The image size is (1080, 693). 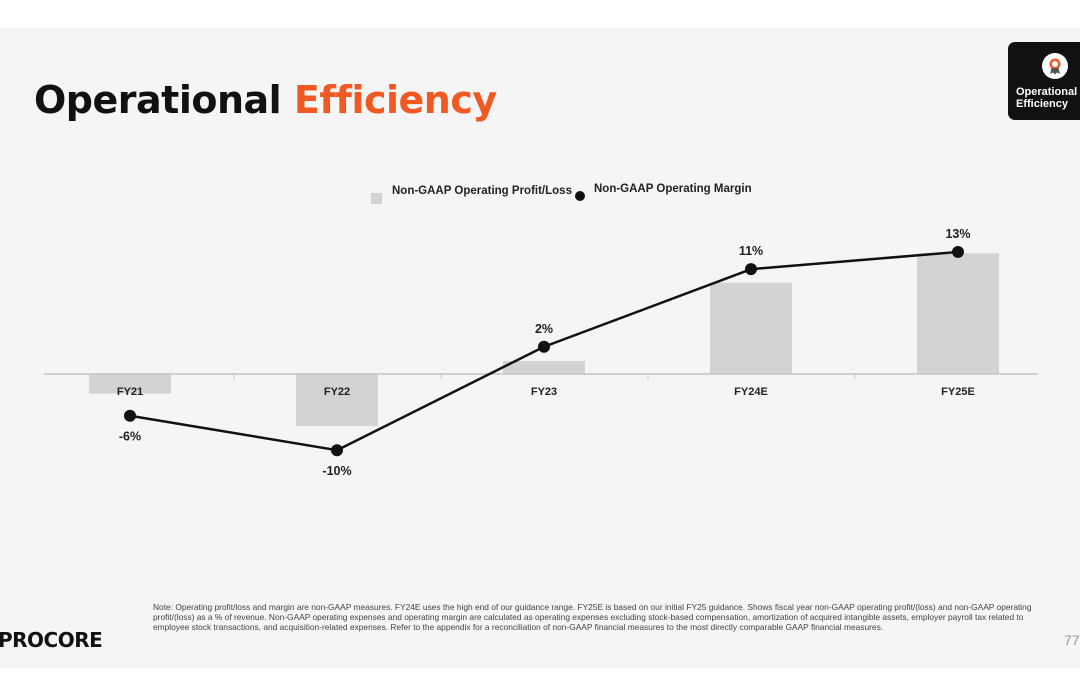 What do you see at coordinates (1042, 104) in the screenshot?
I see `badge-line-2: Efficiency` at bounding box center [1042, 104].